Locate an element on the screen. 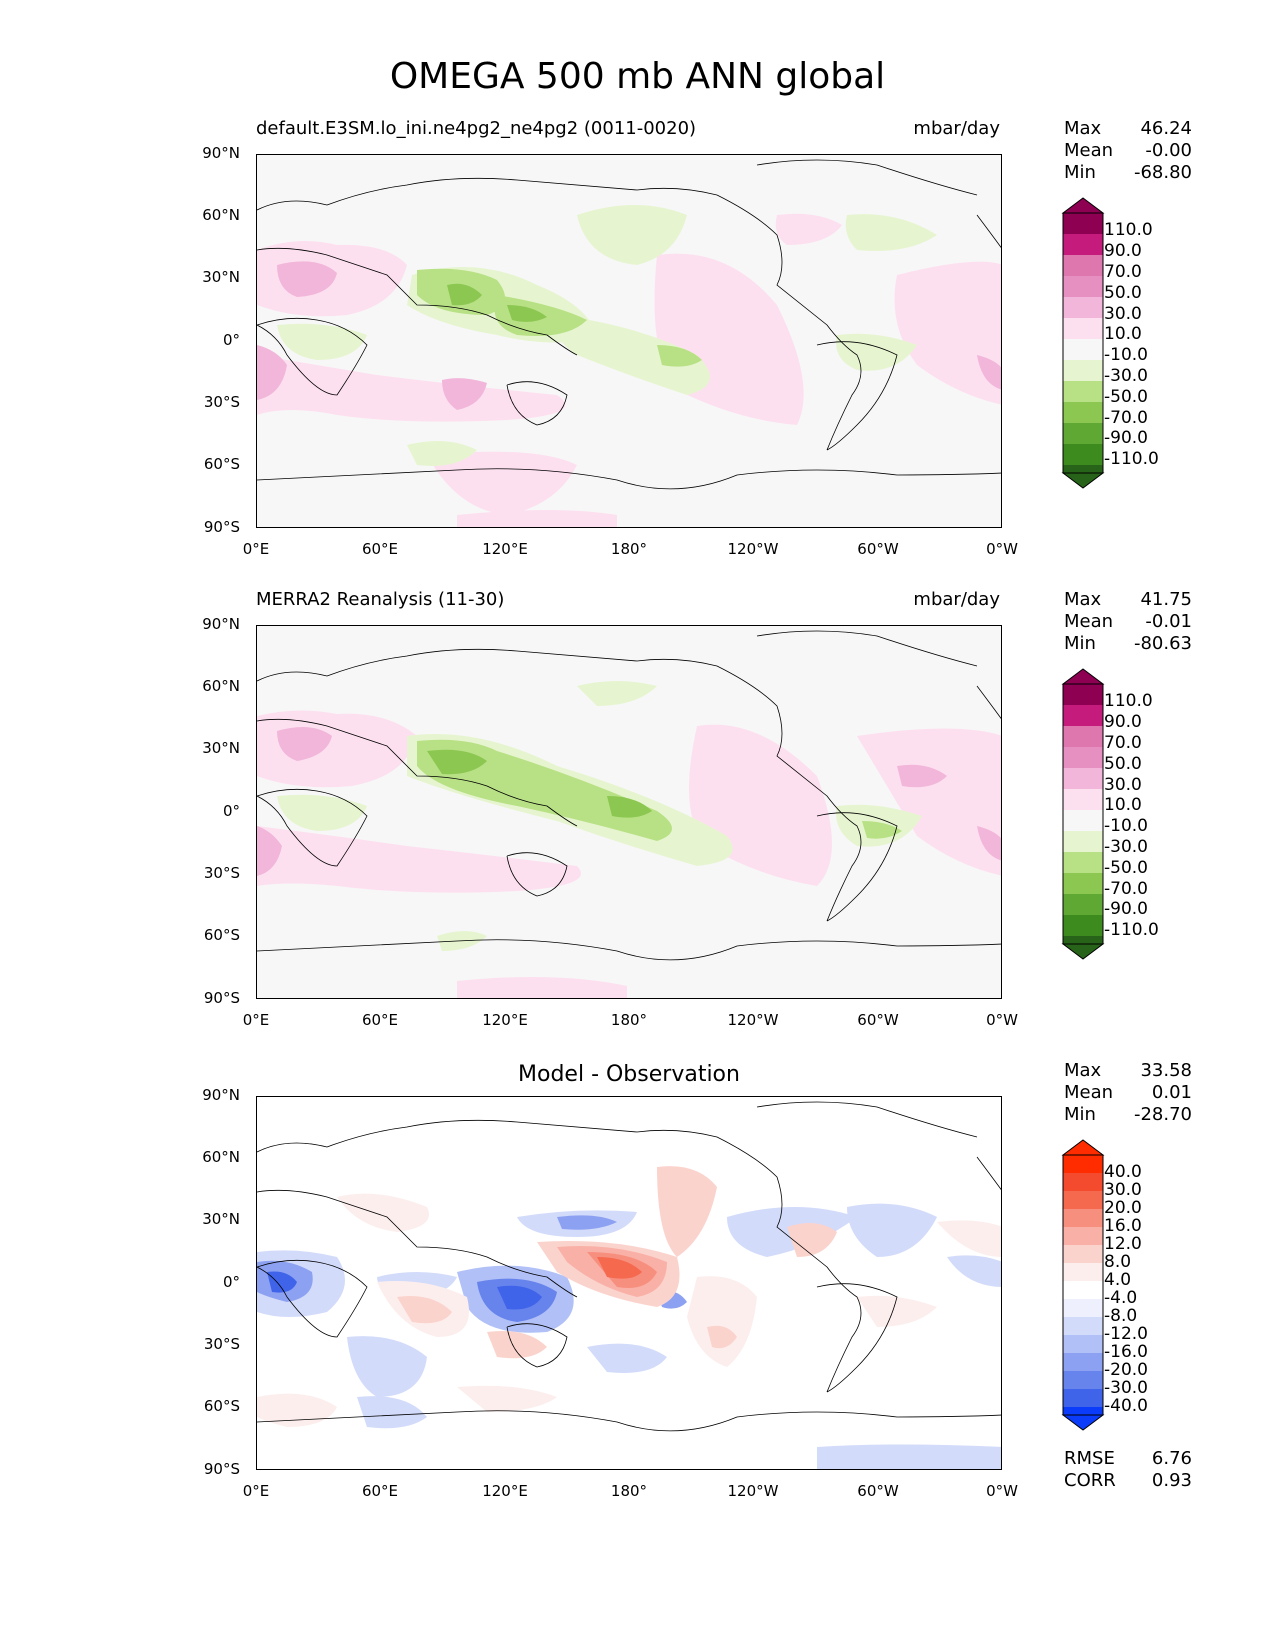  cbar-label: -8.0 is located at coordinates (1121, 1316).